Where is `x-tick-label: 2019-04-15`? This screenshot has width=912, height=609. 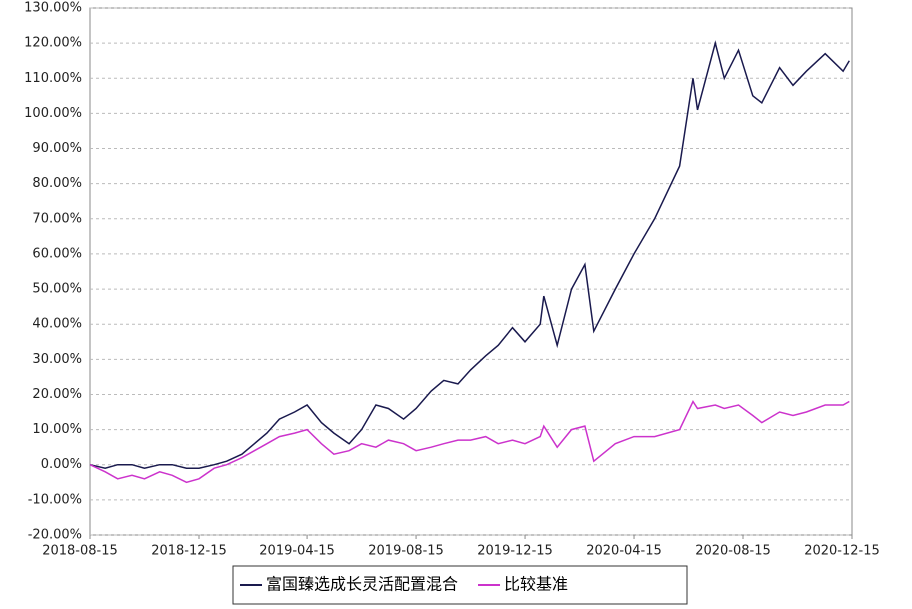 x-tick-label: 2019-04-15 is located at coordinates (297, 551).